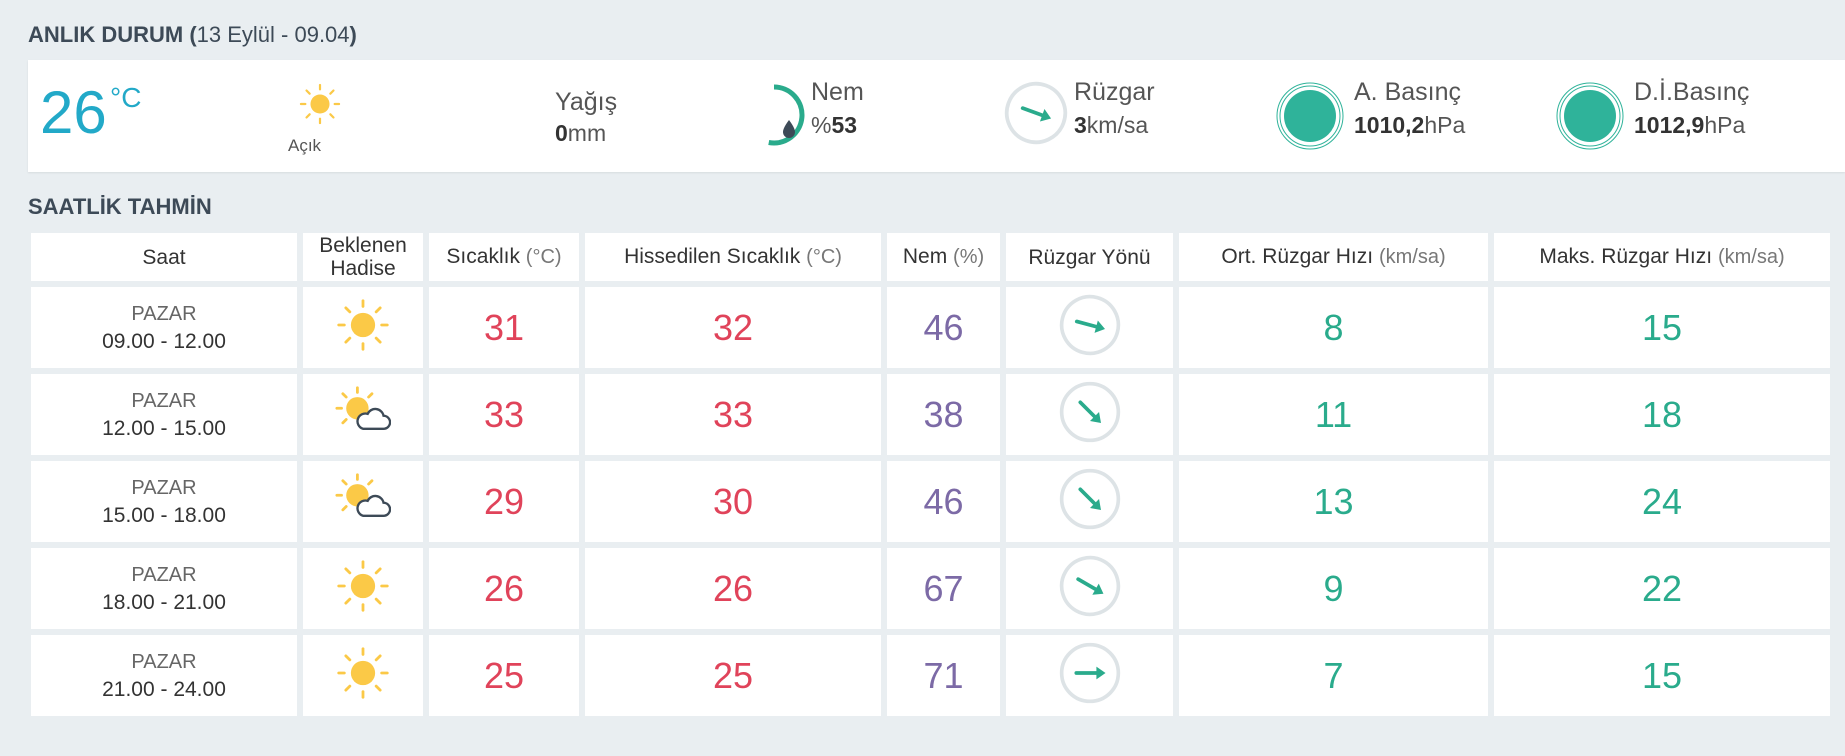  Describe the element at coordinates (1333, 501) in the screenshot. I see `wind-average: 13` at that location.